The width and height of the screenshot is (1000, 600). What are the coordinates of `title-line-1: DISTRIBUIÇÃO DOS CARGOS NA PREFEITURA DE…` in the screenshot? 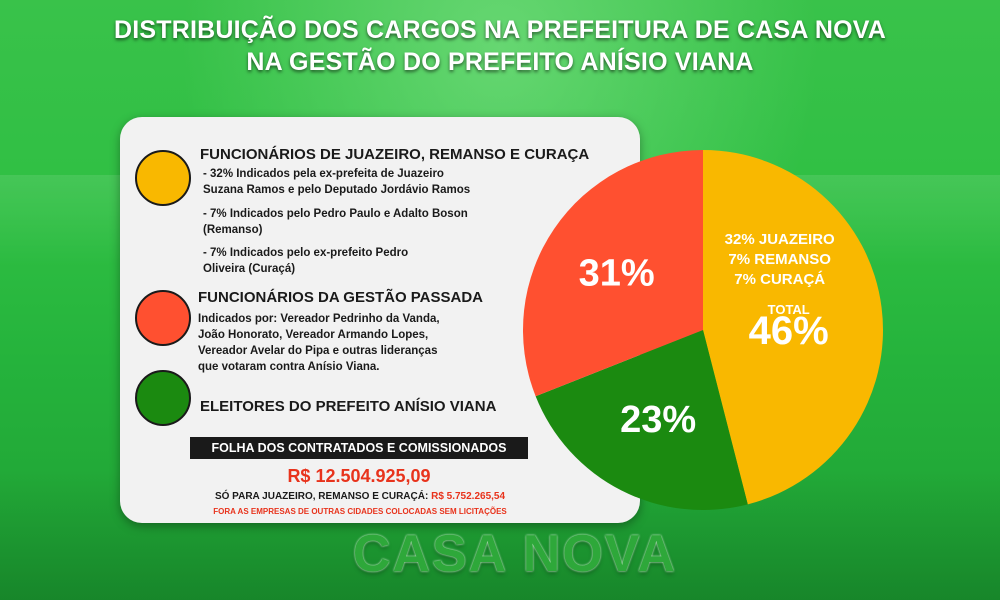 It's located at (500, 30).